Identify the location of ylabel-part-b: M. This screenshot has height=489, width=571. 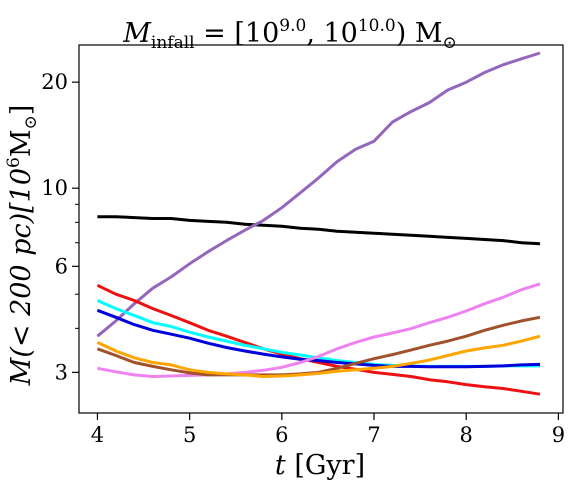
(21, 143).